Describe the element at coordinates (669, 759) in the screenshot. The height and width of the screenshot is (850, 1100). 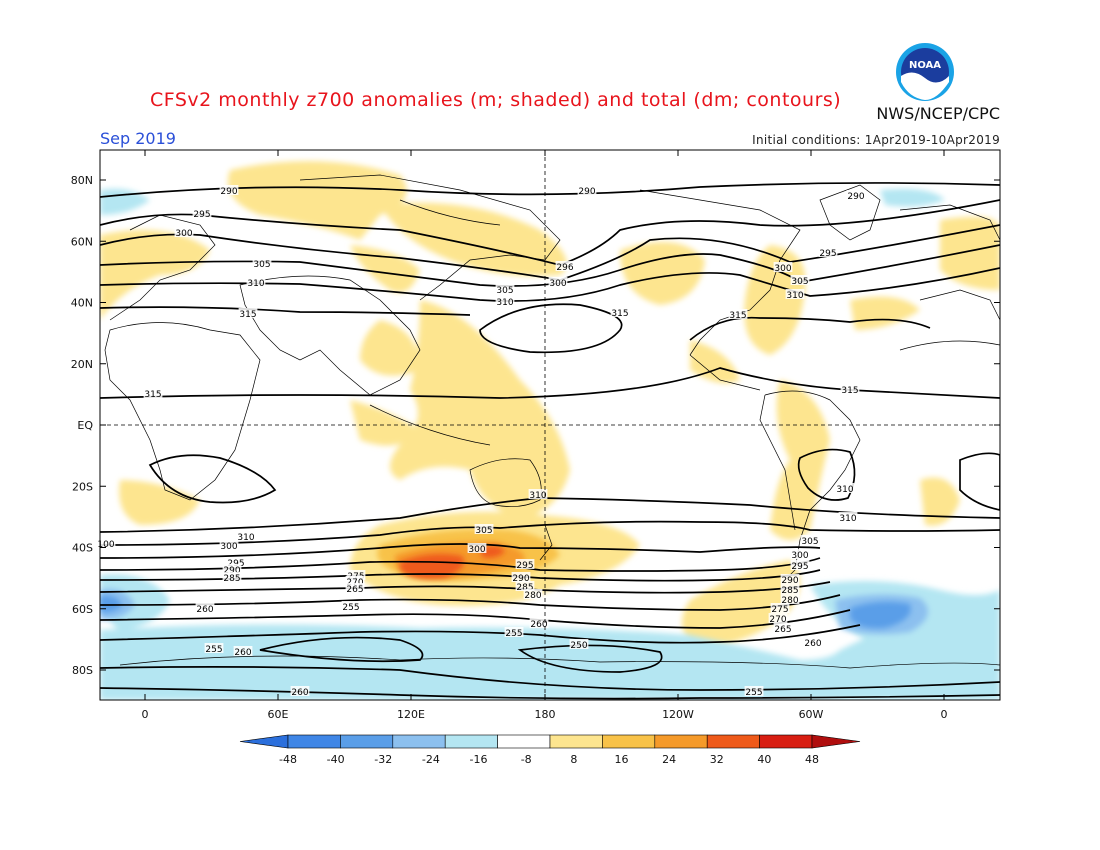
I see `colorbar-tick: 24` at that location.